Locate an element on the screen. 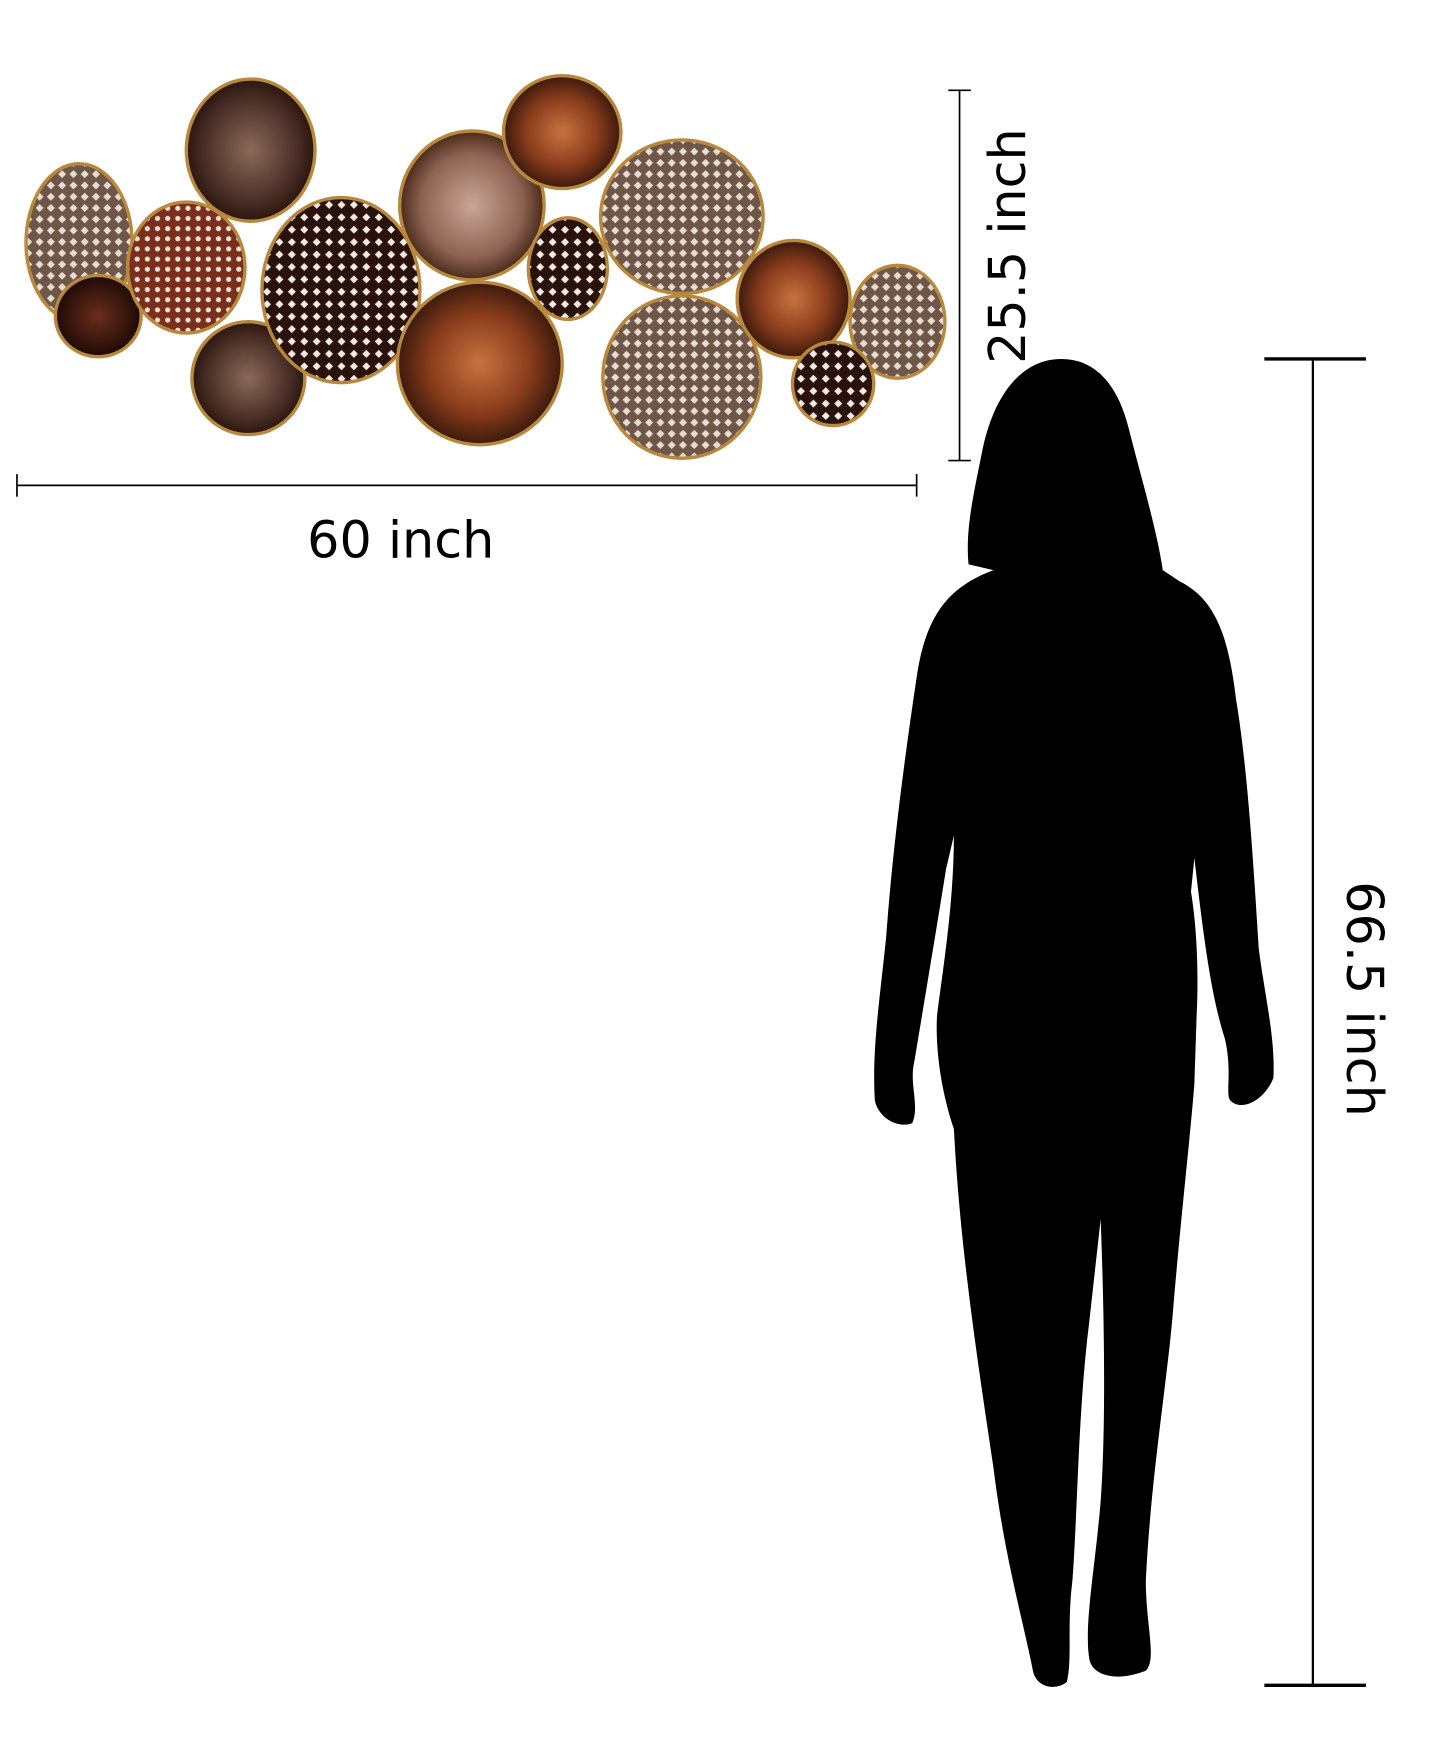 The height and width of the screenshot is (1761, 1445). artwork-height-dimension is located at coordinates (959, 275).